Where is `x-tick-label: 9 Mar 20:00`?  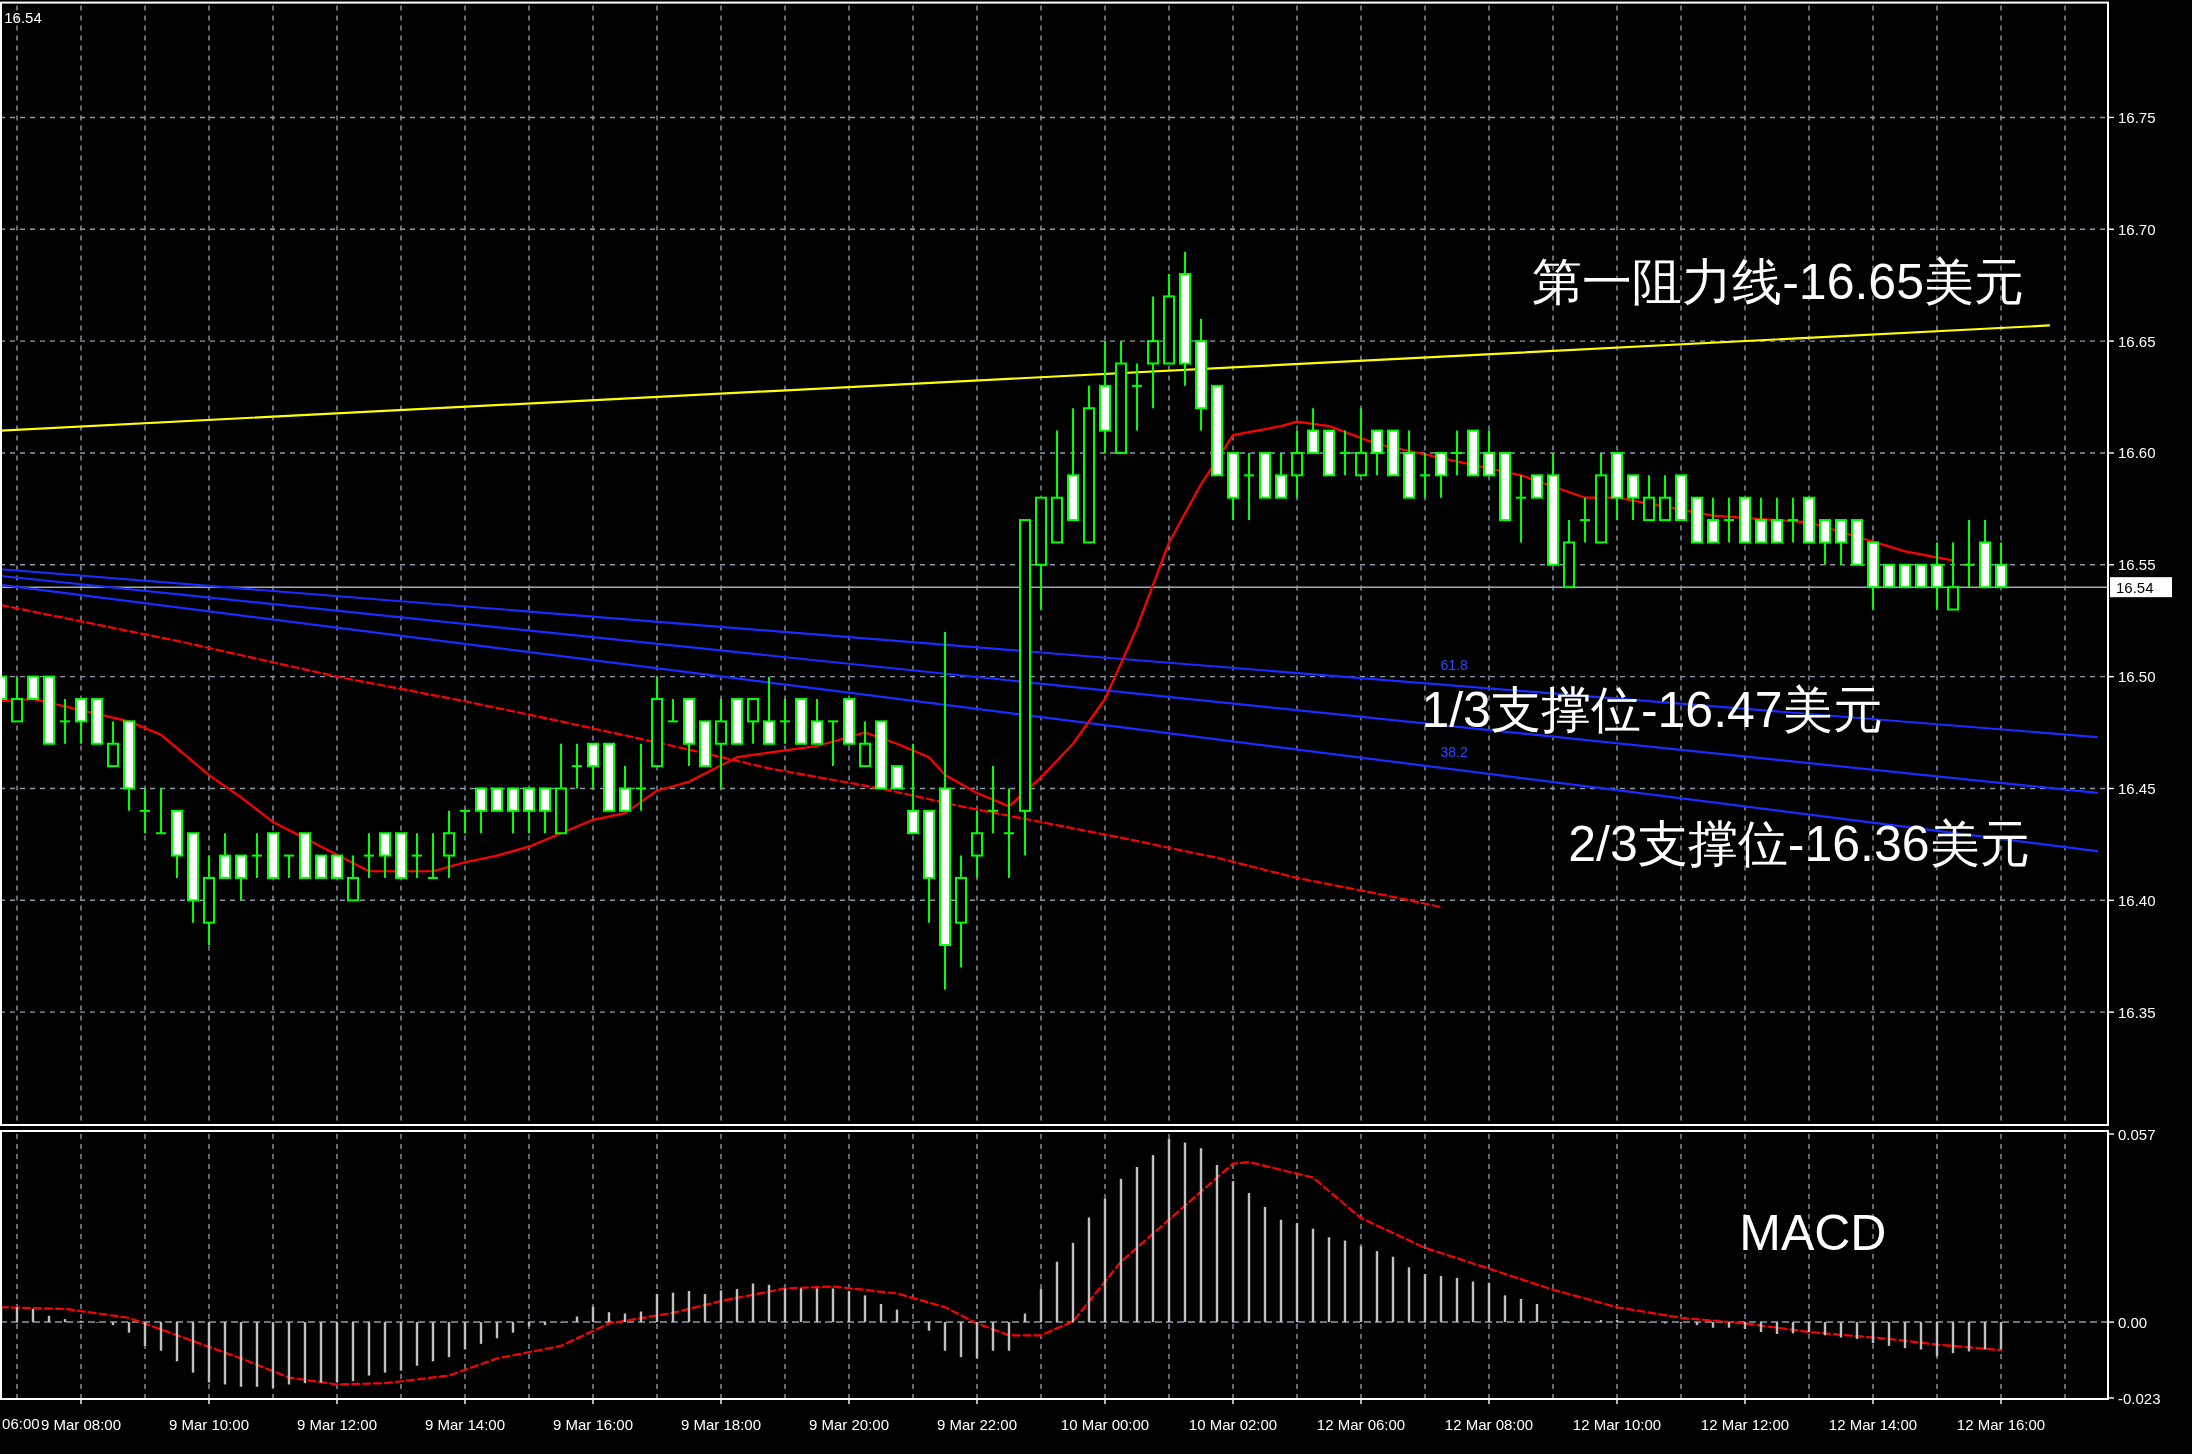
x-tick-label: 9 Mar 20:00 is located at coordinates (849, 1424).